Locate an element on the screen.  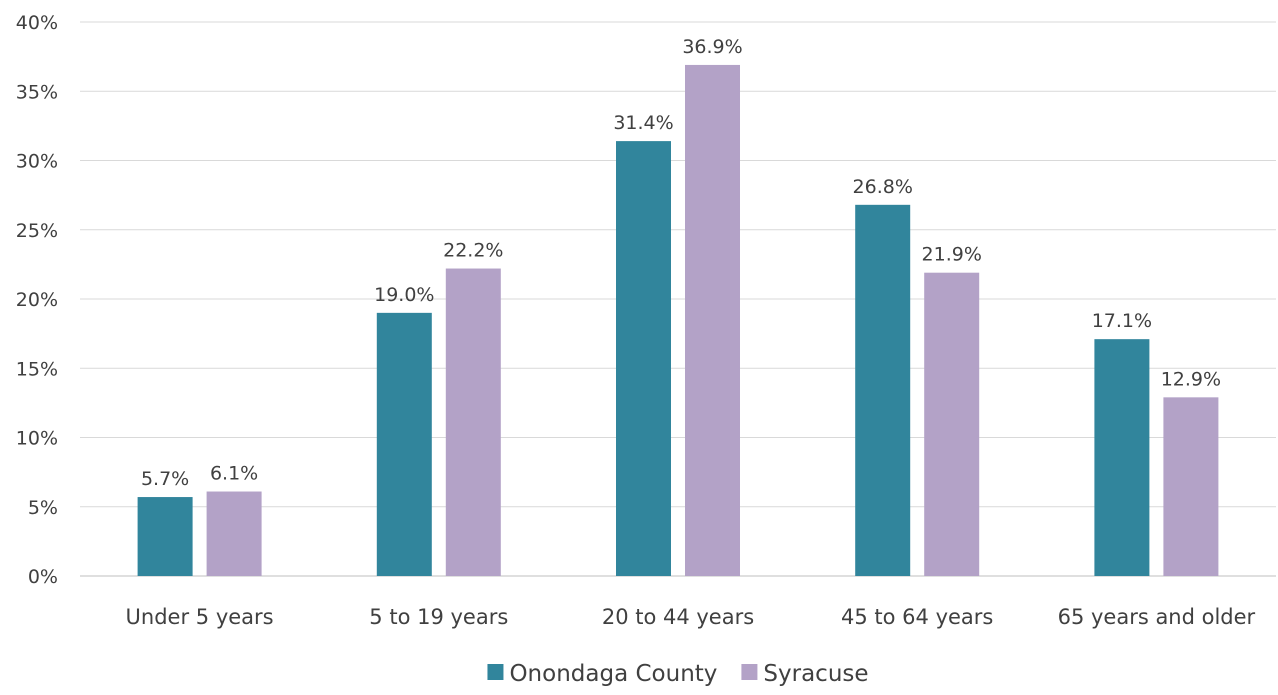
x-category-label: 20 to 44 years is located at coordinates (678, 617).